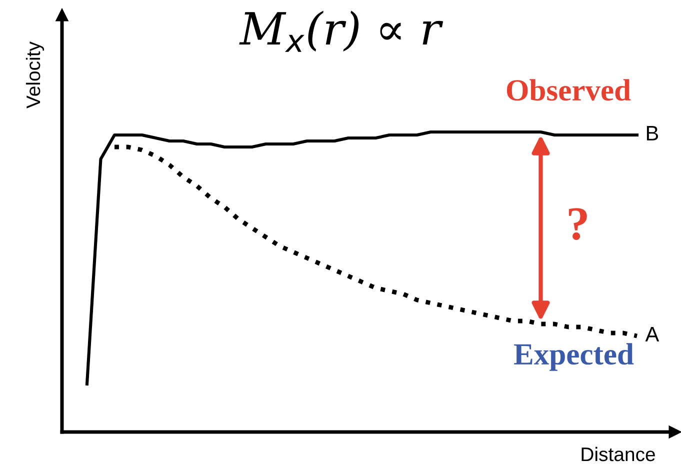 The width and height of the screenshot is (681, 469). Describe the element at coordinates (577, 224) in the screenshot. I see `annotation: ?` at that location.